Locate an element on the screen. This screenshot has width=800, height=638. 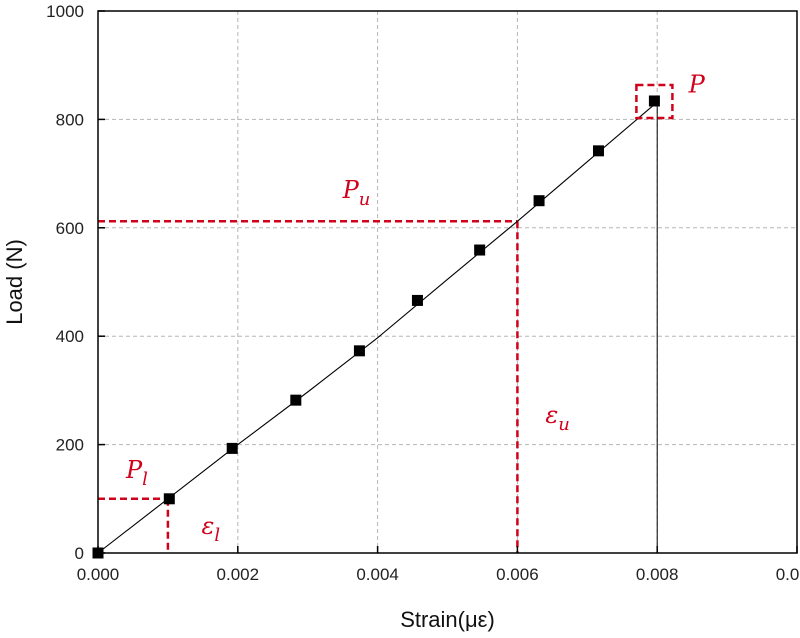
x-tick-label: 0.010 is located at coordinates (788, 574).